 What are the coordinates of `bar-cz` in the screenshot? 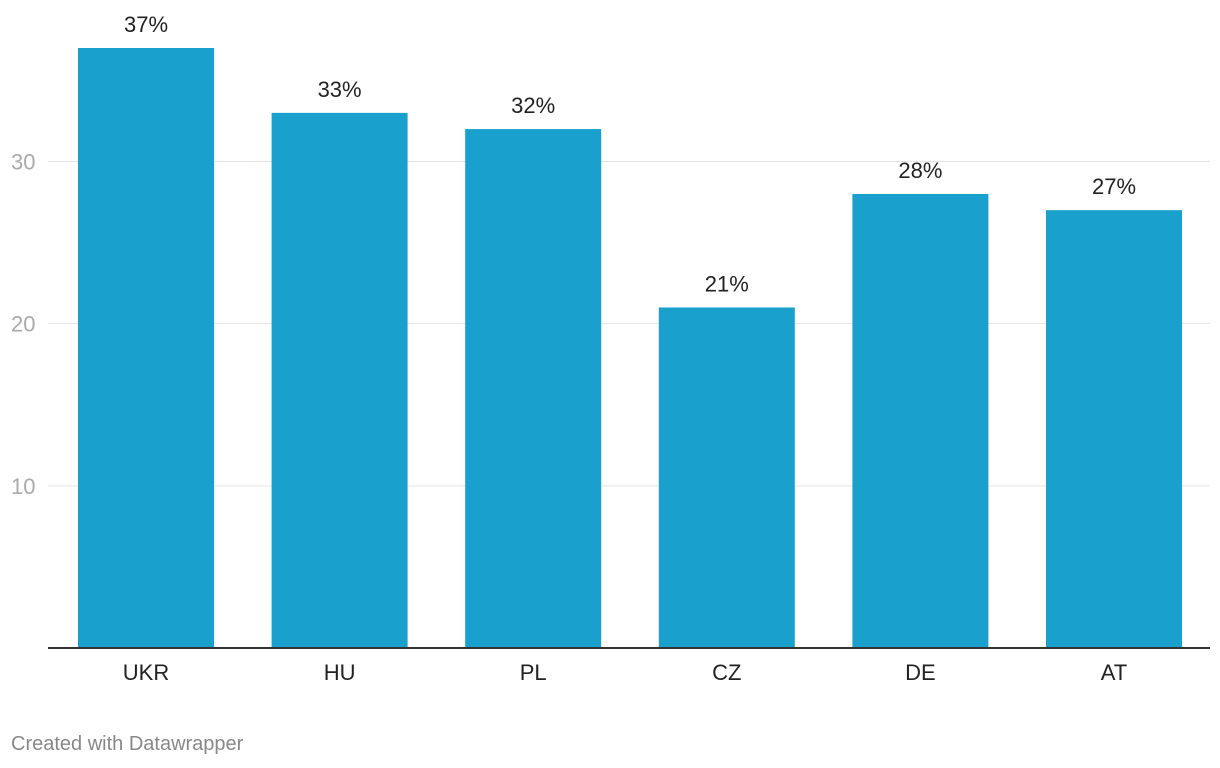 It's located at (726, 477).